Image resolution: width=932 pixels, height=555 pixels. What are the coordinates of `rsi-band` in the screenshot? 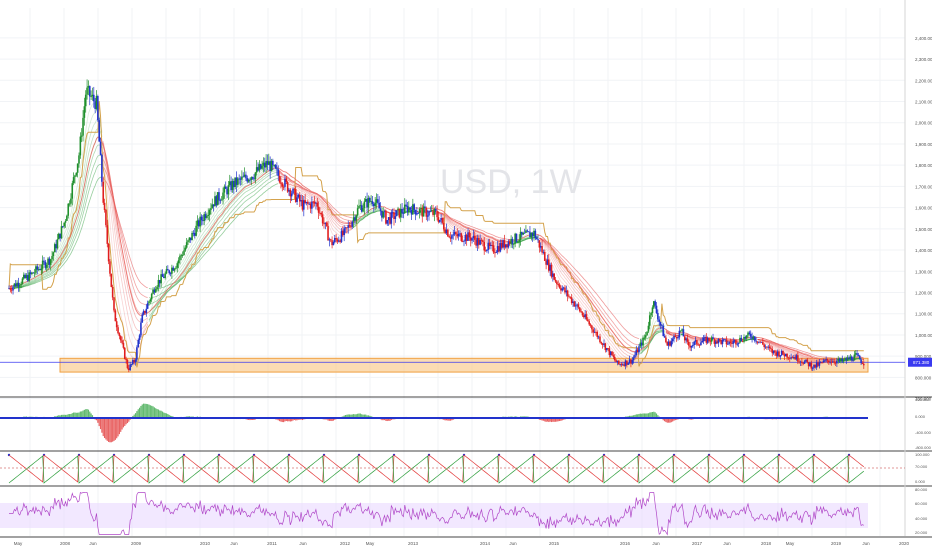 It's located at (434, 515).